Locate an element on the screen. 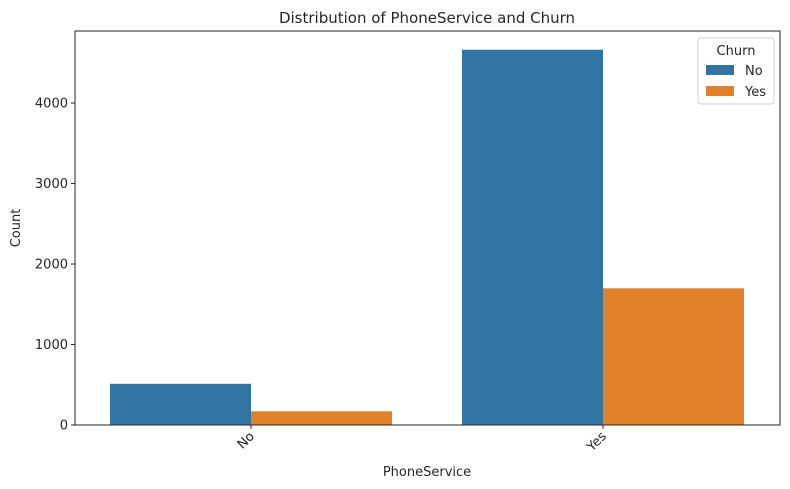 This screenshot has width=790, height=489. legend-swatch-no is located at coordinates (720, 70).